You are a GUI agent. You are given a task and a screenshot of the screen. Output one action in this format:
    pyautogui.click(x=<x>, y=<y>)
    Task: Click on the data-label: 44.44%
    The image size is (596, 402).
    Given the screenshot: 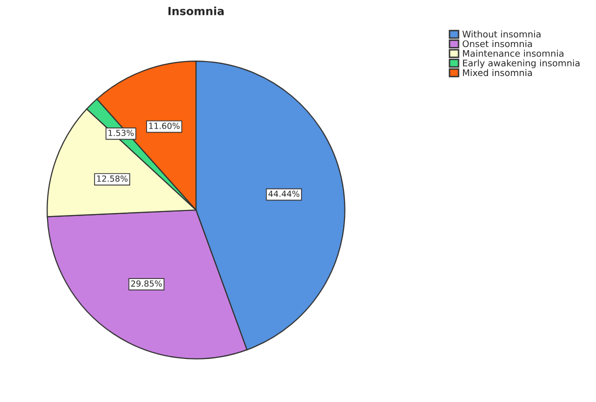 What is the action you would take?
    pyautogui.click(x=284, y=193)
    